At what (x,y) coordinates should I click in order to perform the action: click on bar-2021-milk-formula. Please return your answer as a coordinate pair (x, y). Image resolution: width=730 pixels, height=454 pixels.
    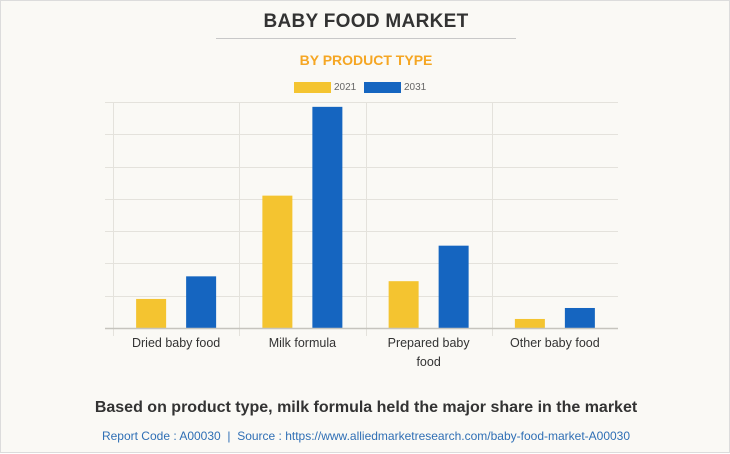
    Looking at the image, I should click on (277, 261).